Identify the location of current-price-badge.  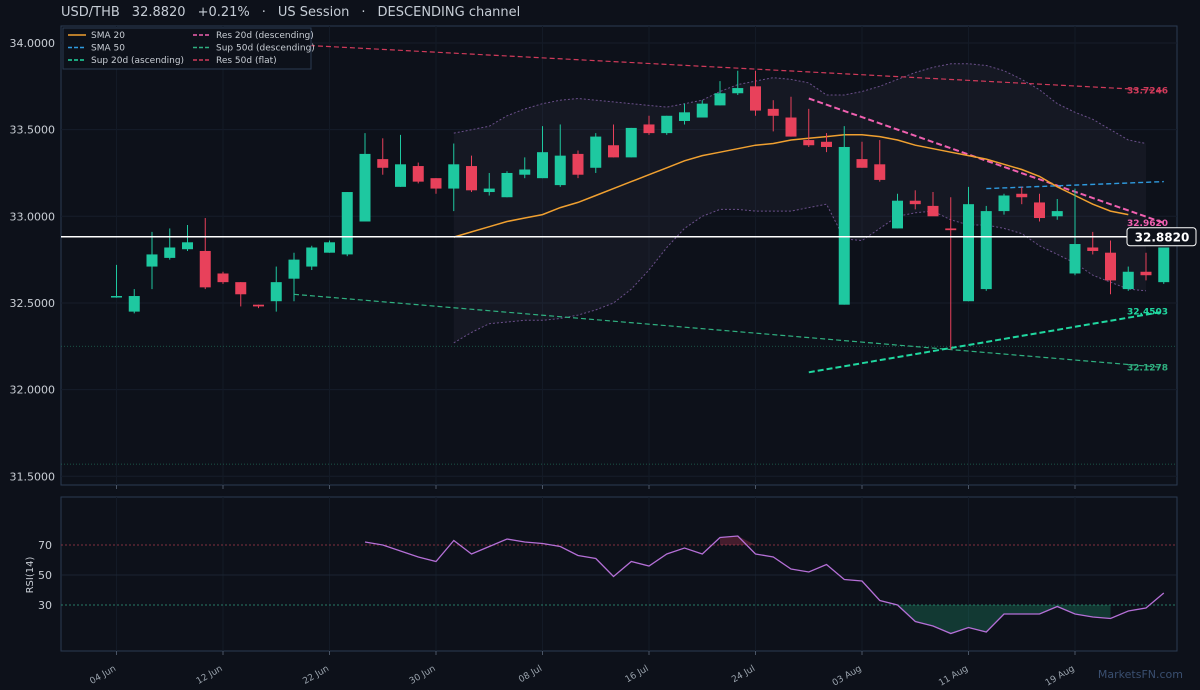
(1161, 237).